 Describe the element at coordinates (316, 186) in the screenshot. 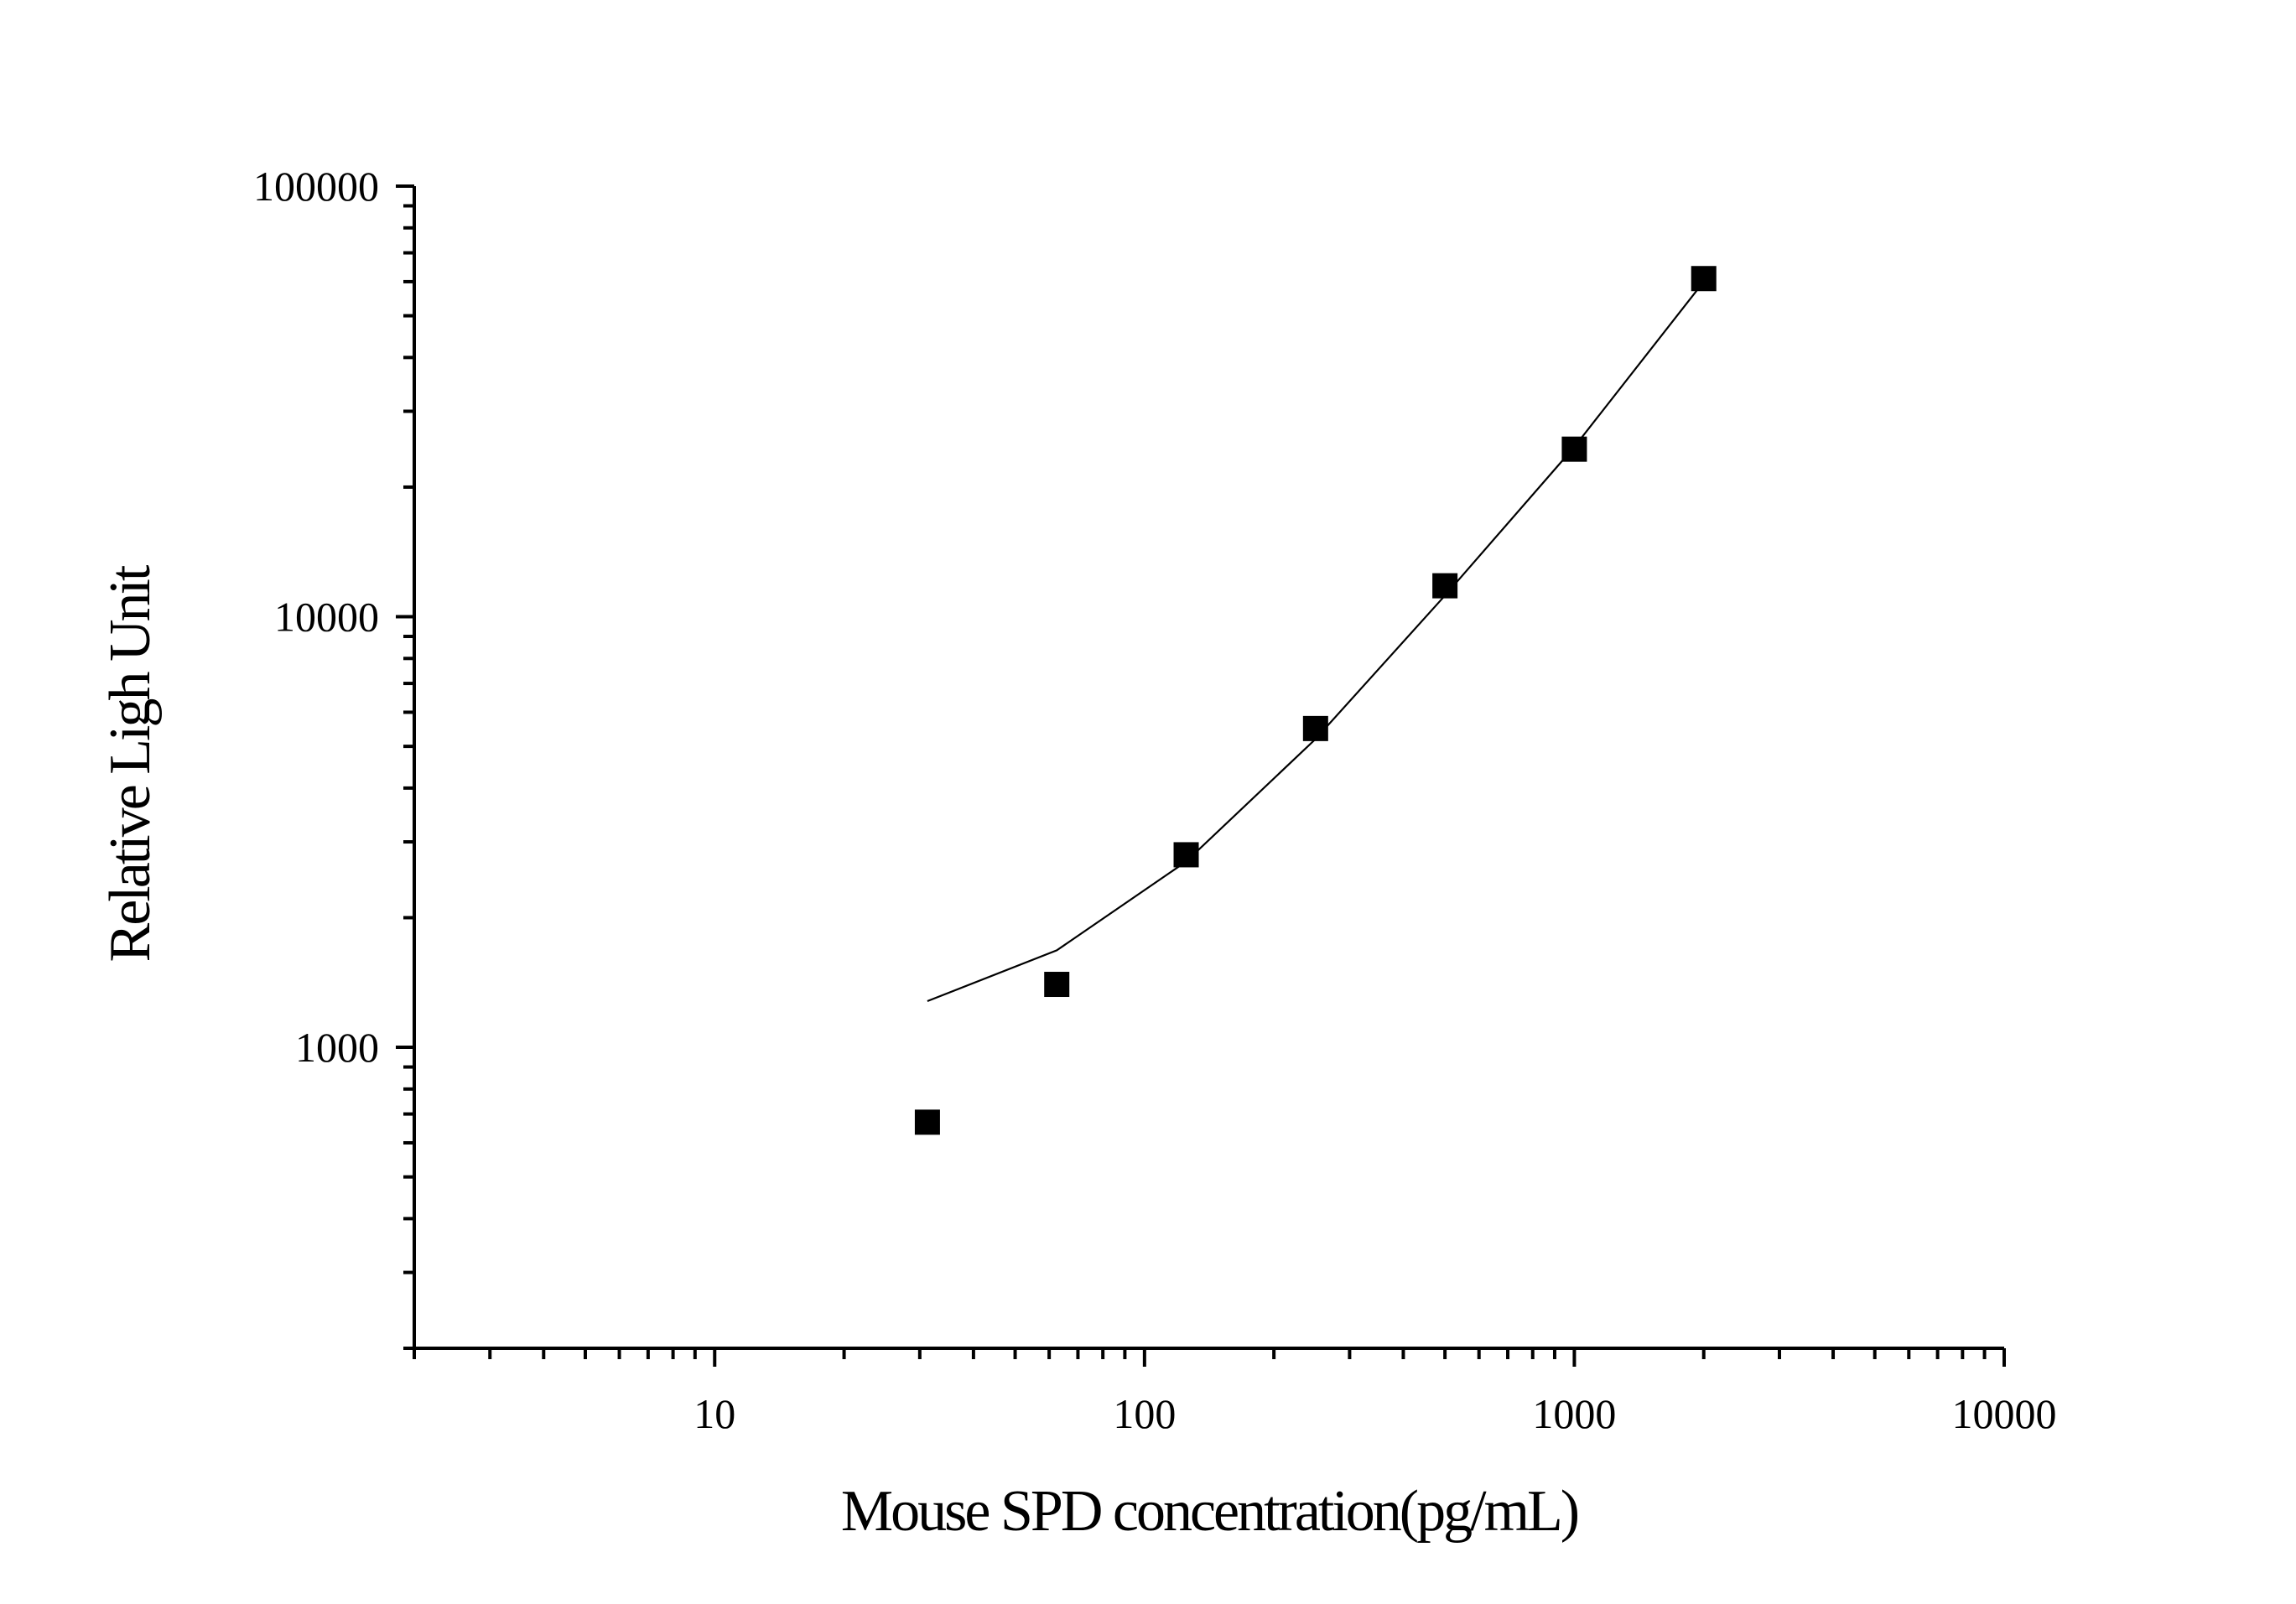

I see `y-tick-label: 100000` at that location.